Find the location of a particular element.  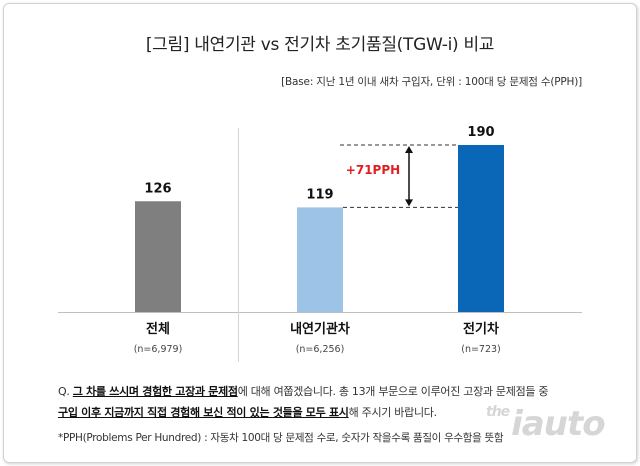

difference-arrow-head-up is located at coordinates (409, 149).